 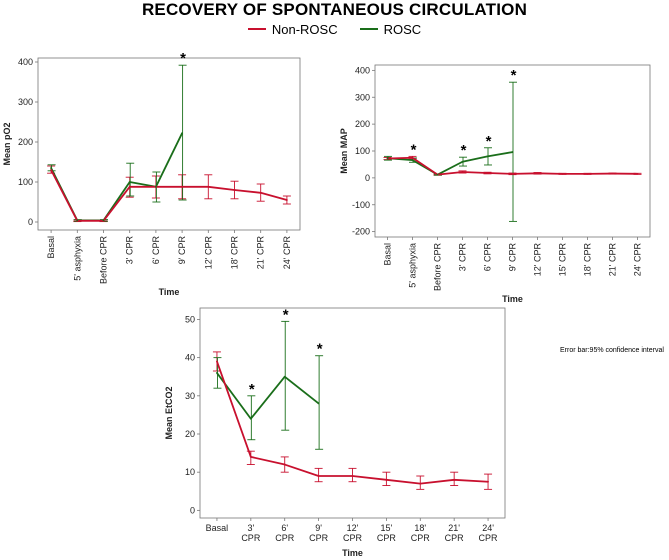 I want to click on figure-title: RECOVERY OF SPONTANEOUS CIRCULATION, so click(x=334, y=9).